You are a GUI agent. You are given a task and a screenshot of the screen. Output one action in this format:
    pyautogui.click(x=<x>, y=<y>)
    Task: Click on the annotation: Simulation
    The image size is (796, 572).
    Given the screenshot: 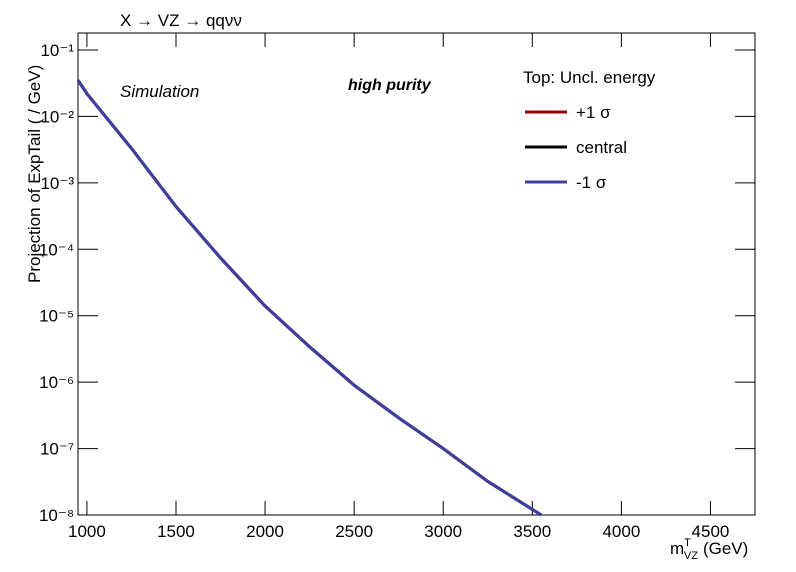 What is the action you would take?
    pyautogui.click(x=159, y=91)
    